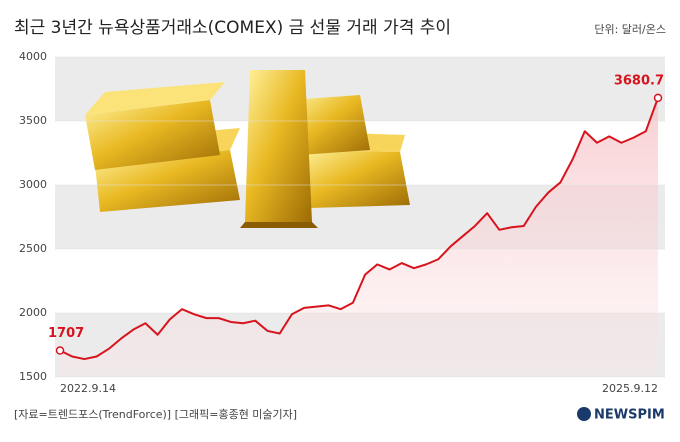 Image resolution: width=680 pixels, height=442 pixels. Describe the element at coordinates (88, 388) in the screenshot. I see `x-tick-label: 2022.9.14` at that location.